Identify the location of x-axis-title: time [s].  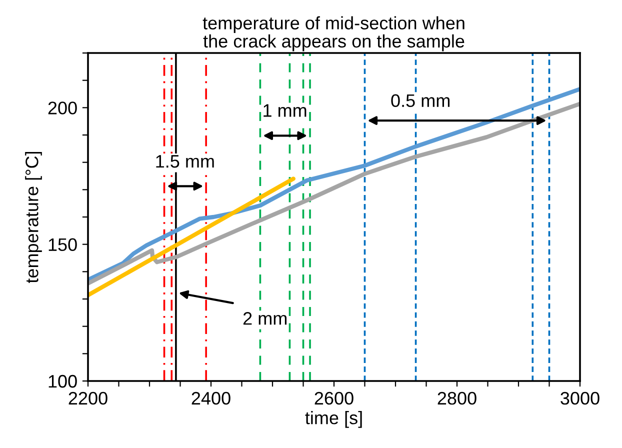
(333, 419).